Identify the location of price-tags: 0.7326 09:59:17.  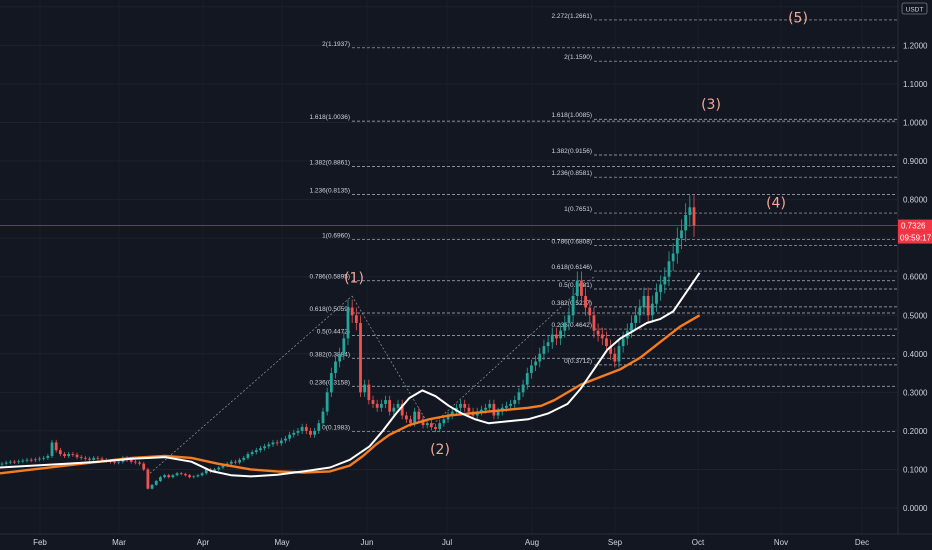
(915, 231).